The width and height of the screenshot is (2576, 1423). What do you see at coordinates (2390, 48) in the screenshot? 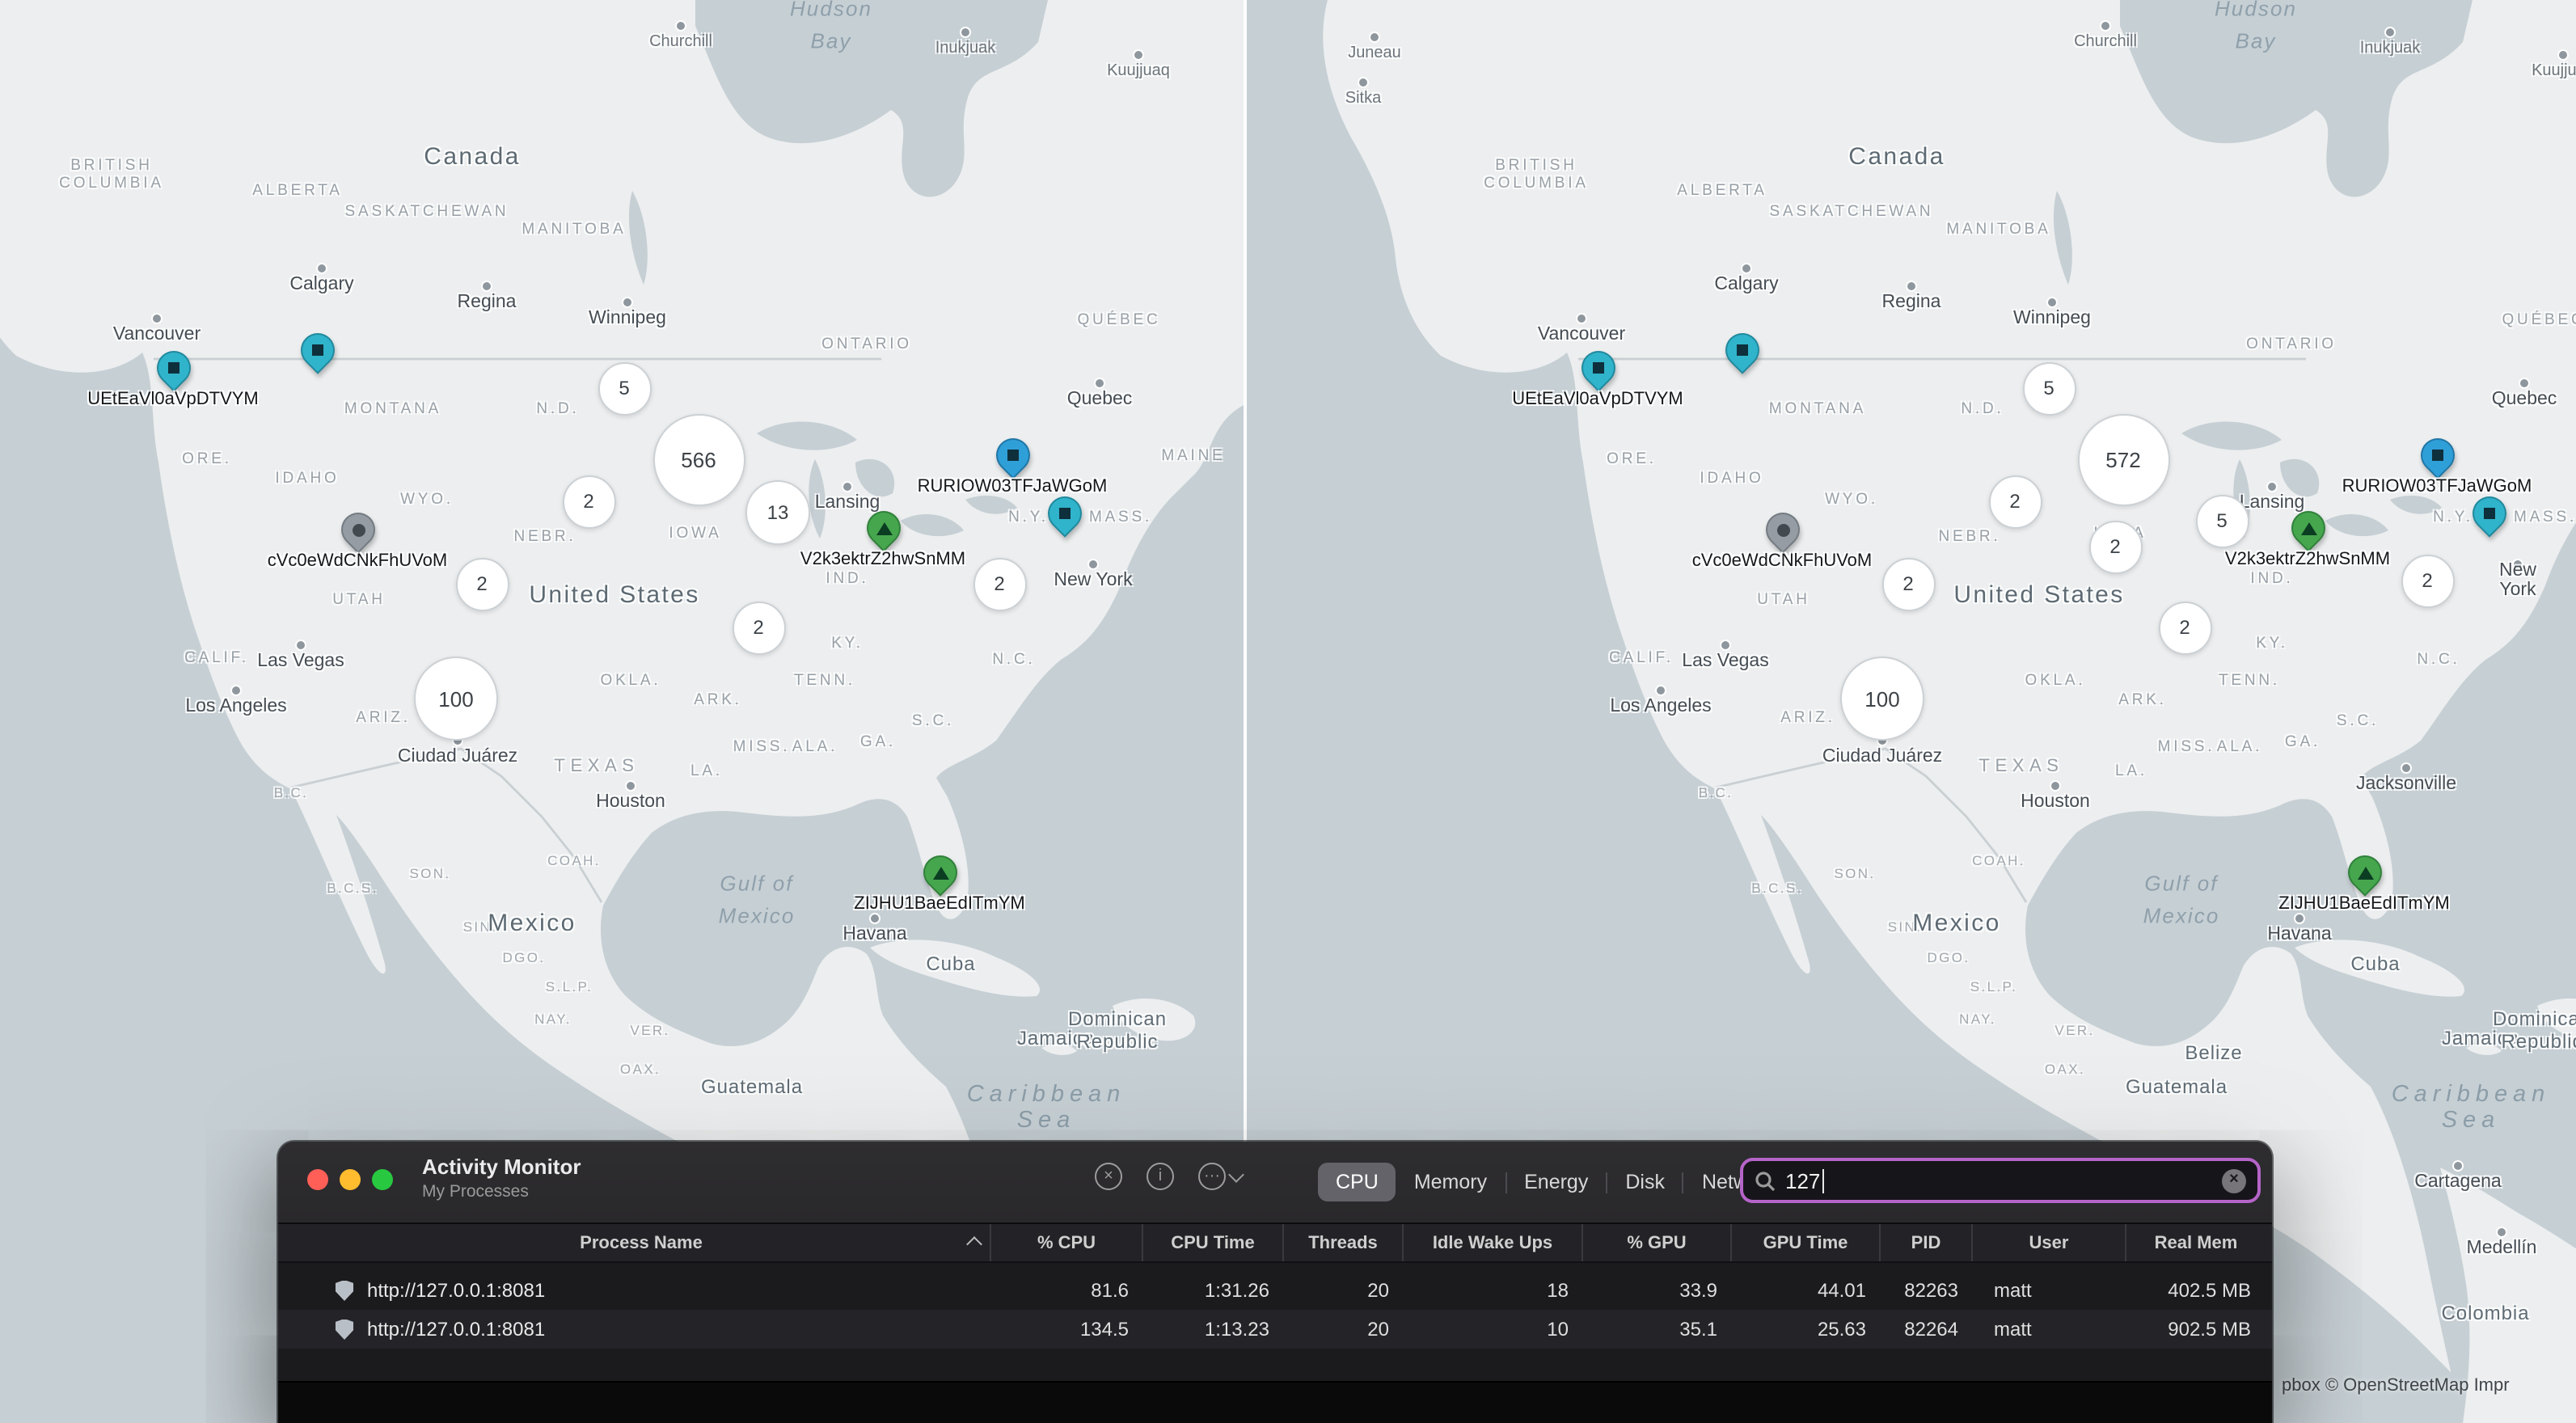
I see `map-label: Inukjuak` at bounding box center [2390, 48].